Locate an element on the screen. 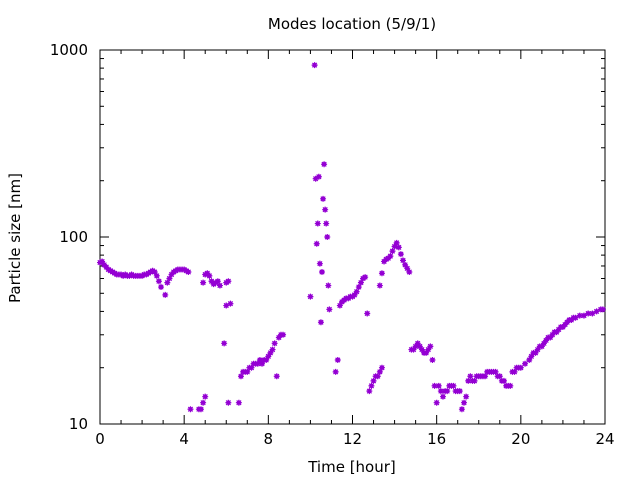 This screenshot has width=640, height=480. x-tick-label: 20 is located at coordinates (520, 439).